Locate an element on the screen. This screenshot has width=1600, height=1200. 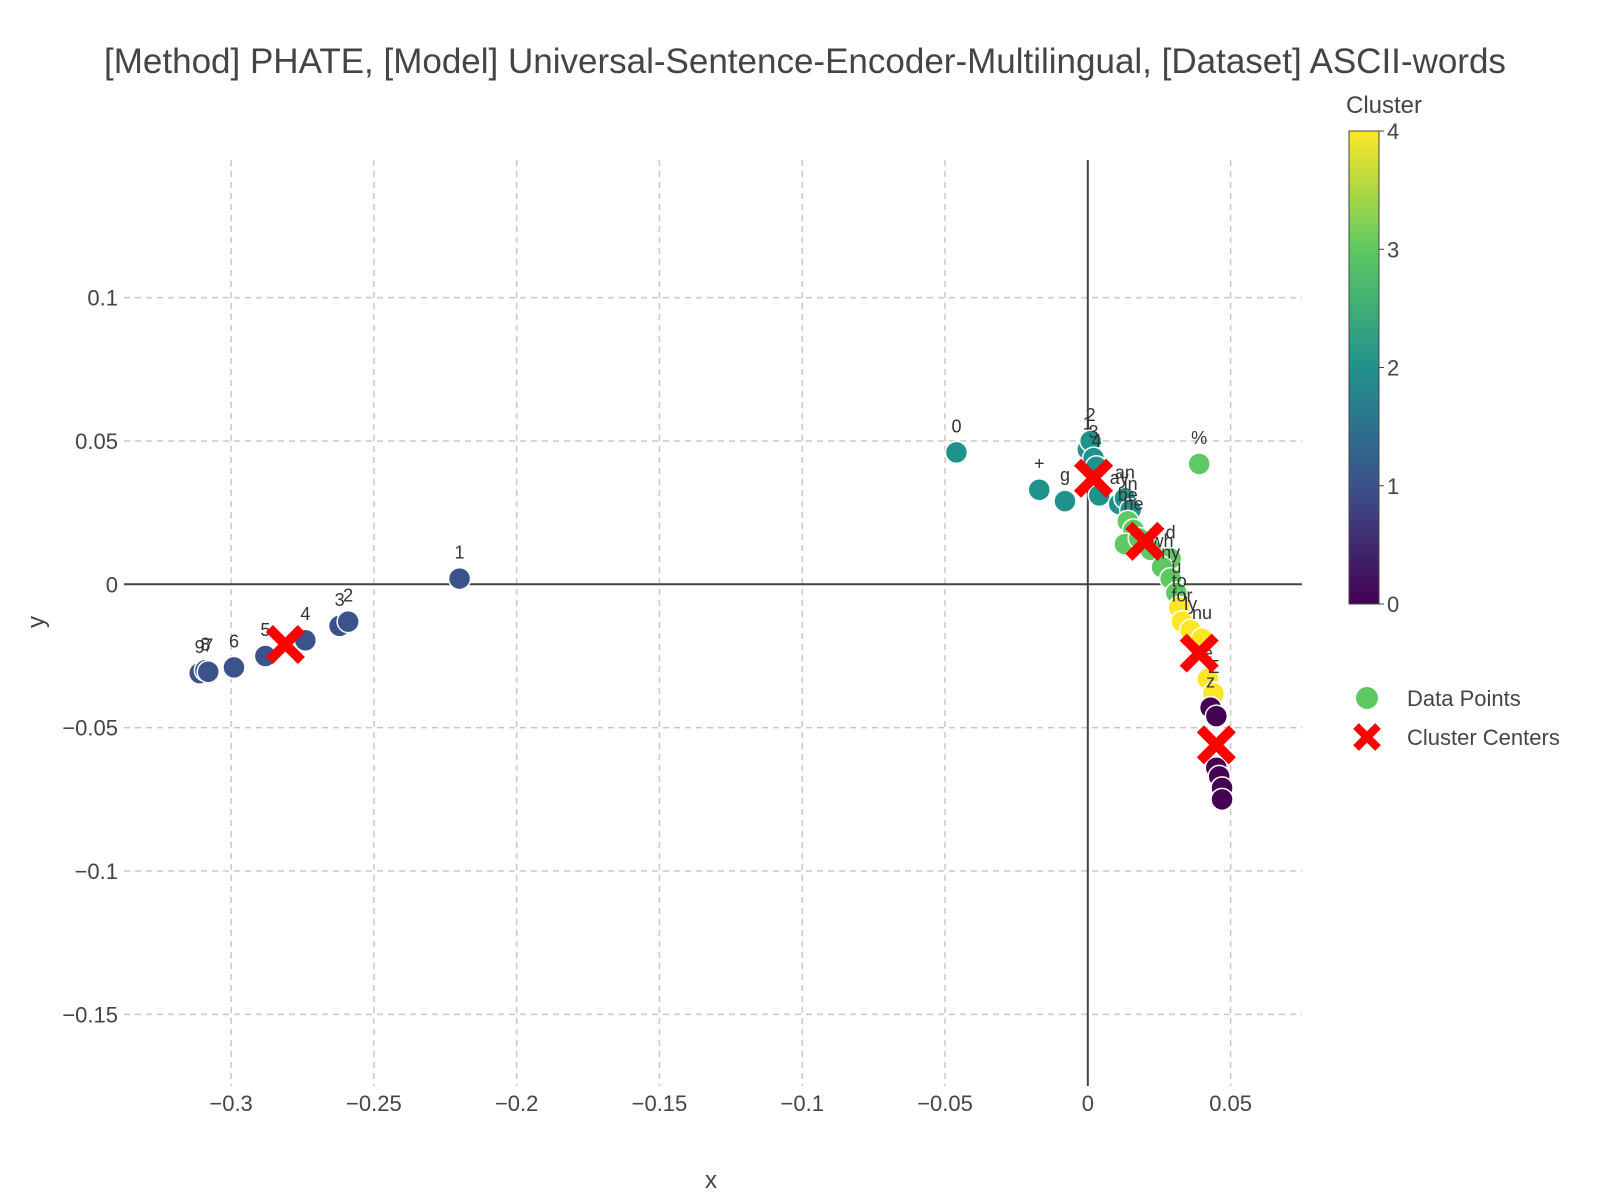
data-point-label: + is located at coordinates (1039, 464).